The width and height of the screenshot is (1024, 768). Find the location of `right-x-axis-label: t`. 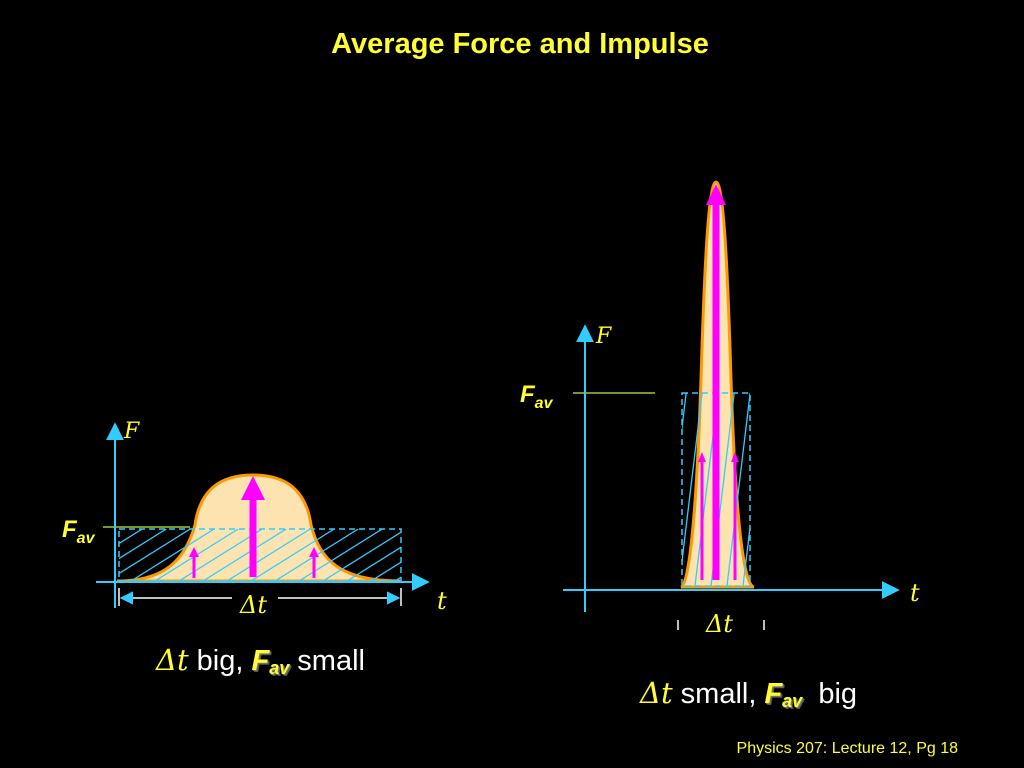

right-x-axis-label: t is located at coordinates (915, 593).